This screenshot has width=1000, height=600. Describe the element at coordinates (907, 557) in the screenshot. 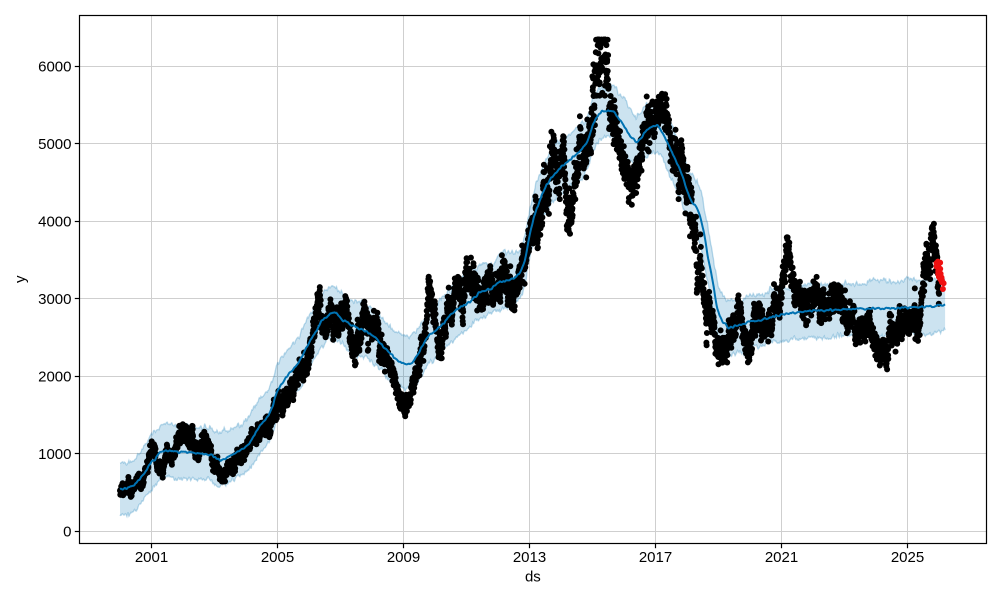

I see `svg-text: 2025` at that location.